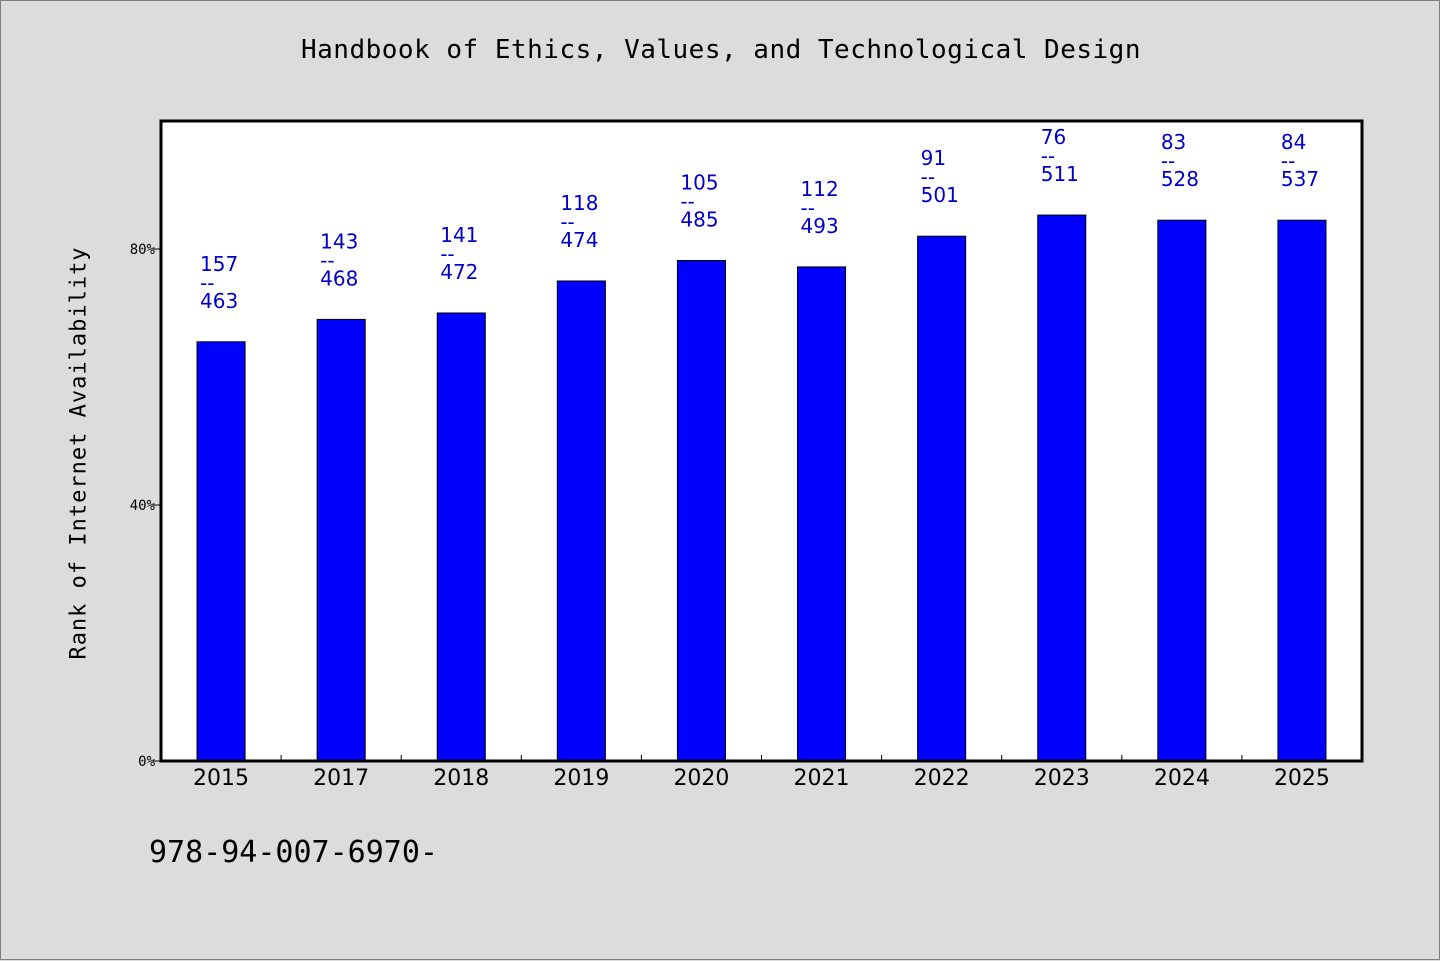 This screenshot has height=961, width=1440. What do you see at coordinates (579, 203) in the screenshot?
I see `data-label-top: 118` at bounding box center [579, 203].